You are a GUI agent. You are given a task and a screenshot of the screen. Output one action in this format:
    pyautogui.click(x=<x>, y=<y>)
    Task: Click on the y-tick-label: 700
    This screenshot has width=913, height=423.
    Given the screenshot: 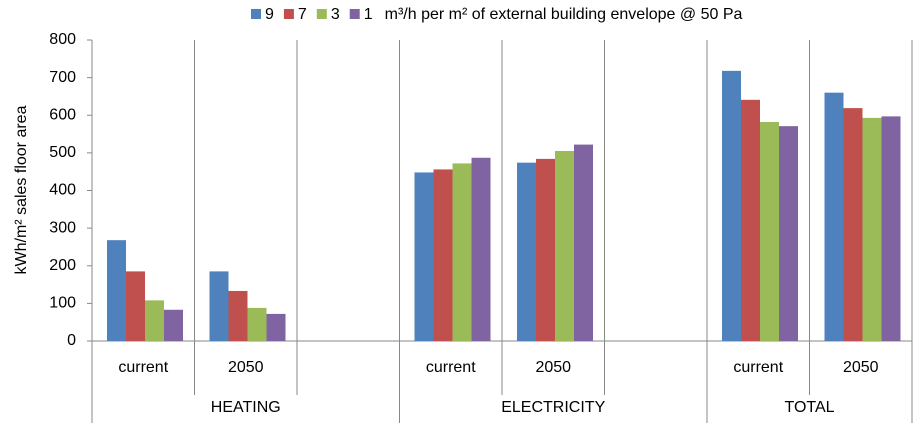 What is the action you would take?
    pyautogui.click(x=62, y=77)
    